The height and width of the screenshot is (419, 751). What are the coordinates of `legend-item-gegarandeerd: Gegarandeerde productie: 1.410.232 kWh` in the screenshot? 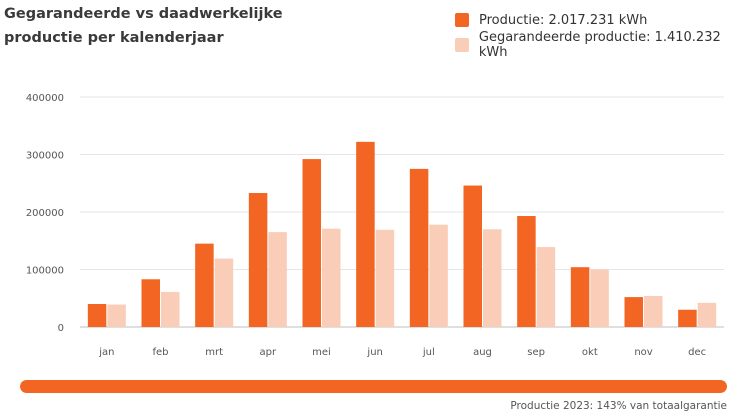 It's located at (603, 45).